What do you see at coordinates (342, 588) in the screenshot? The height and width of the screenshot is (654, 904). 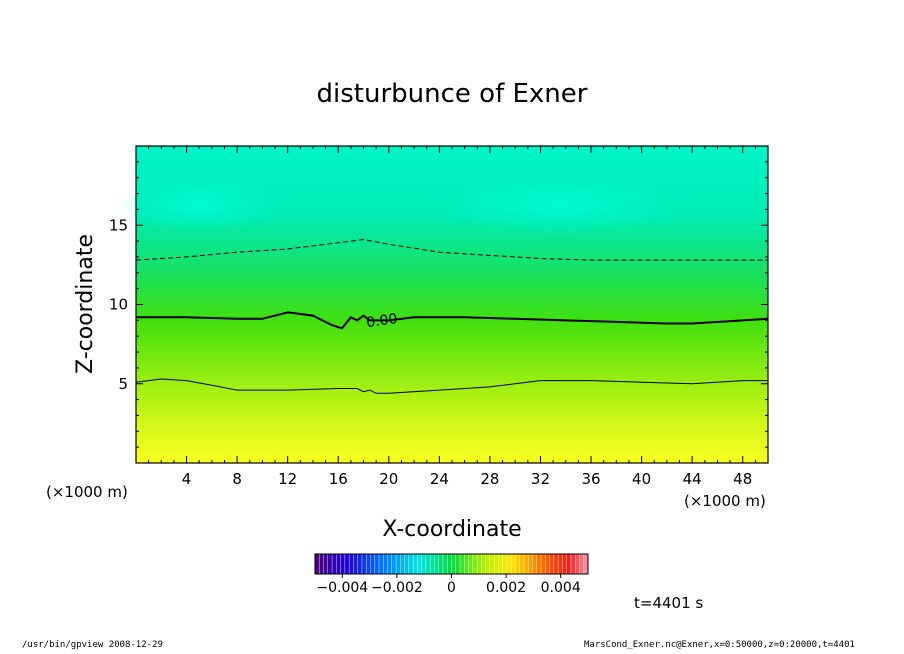 I see `colorbar-tick-label: −0.004` at bounding box center [342, 588].